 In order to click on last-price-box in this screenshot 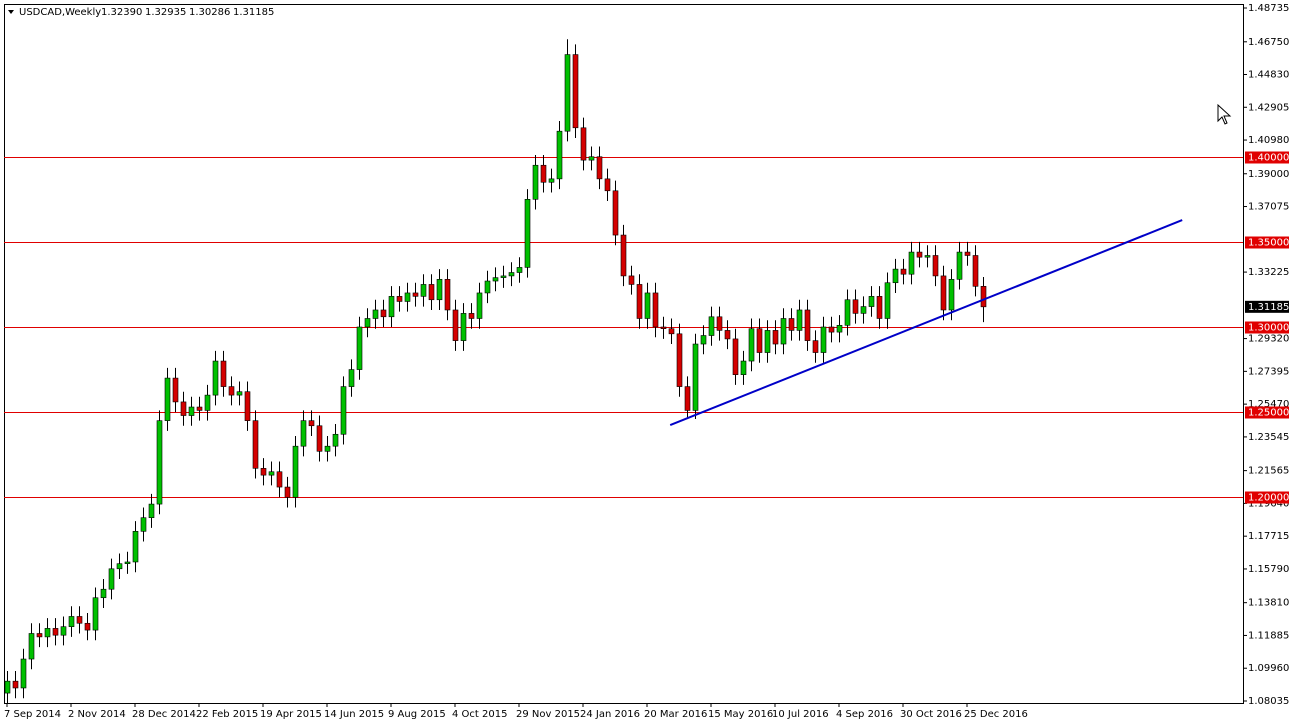, I will do `click(1267, 306)`.